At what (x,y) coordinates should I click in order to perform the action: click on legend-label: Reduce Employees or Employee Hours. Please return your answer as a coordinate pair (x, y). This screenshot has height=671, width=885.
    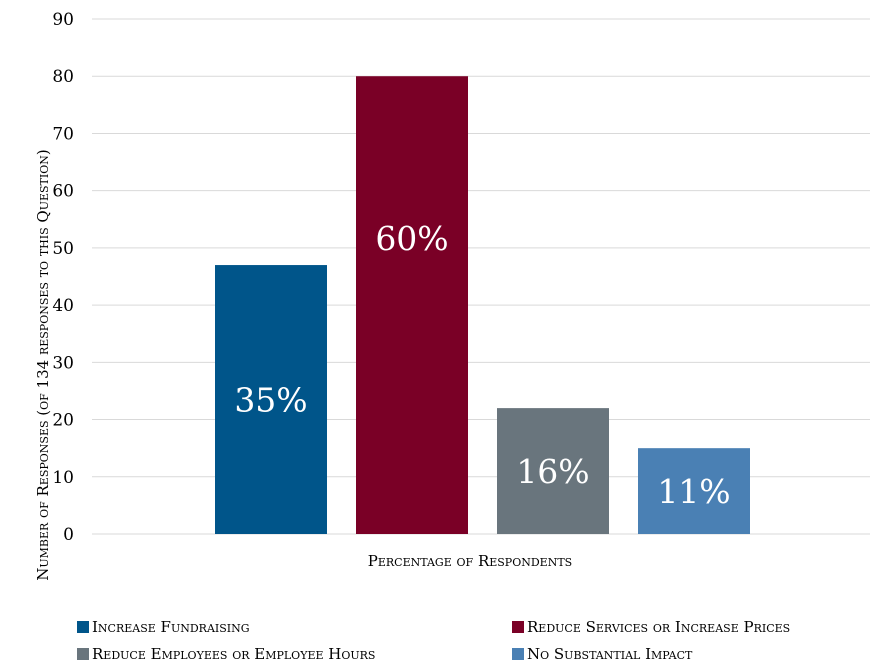
    Looking at the image, I should click on (233, 654).